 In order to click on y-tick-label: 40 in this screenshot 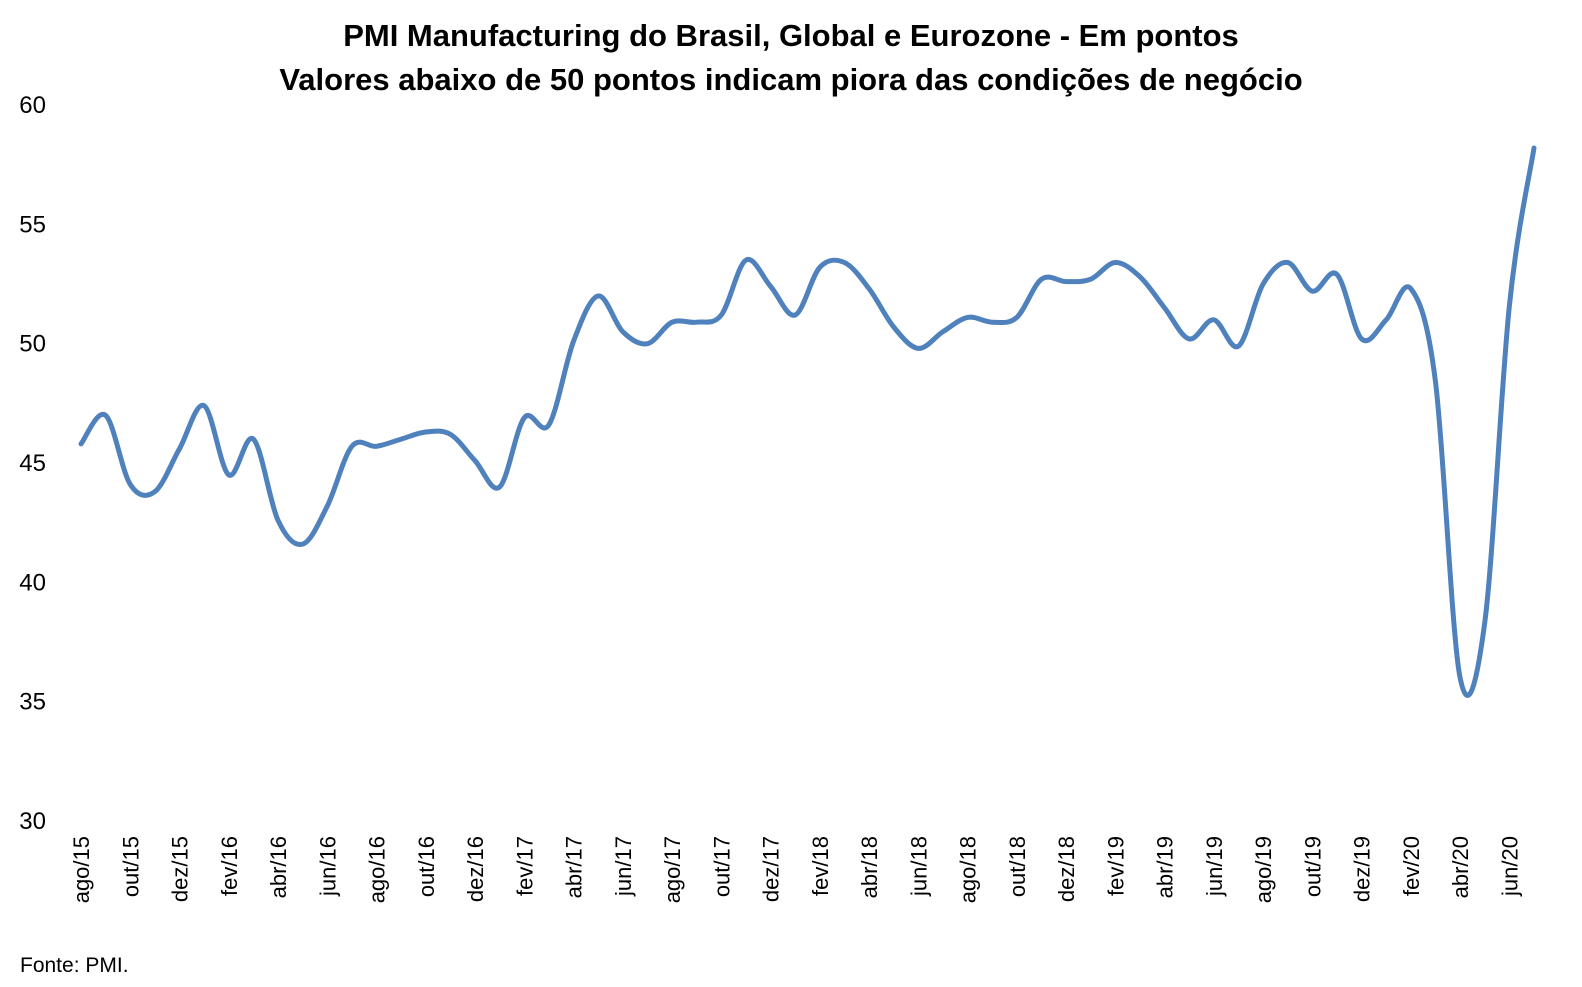, I will do `click(32, 582)`.